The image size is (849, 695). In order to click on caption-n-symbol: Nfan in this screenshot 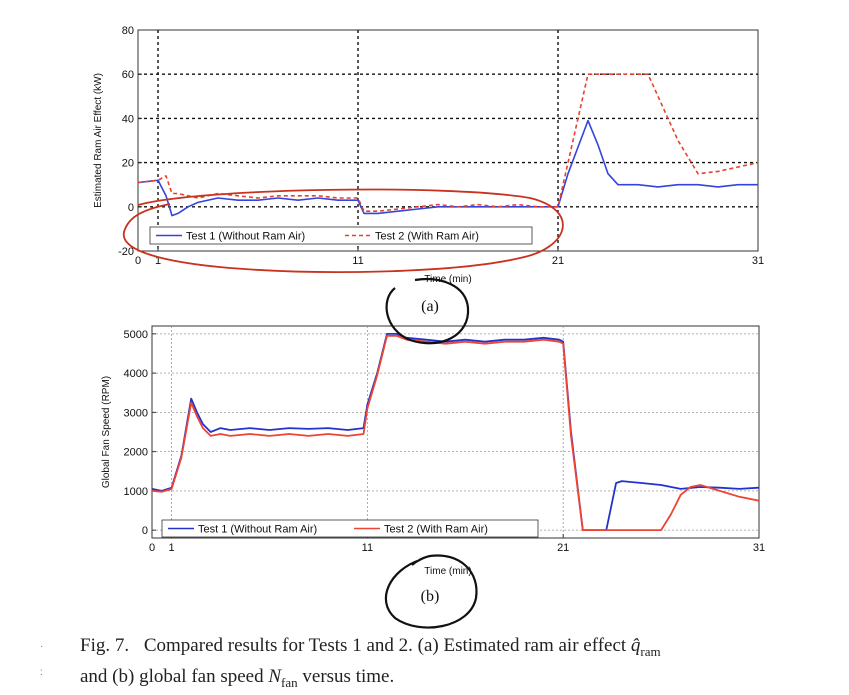, I will do `click(283, 677)`.